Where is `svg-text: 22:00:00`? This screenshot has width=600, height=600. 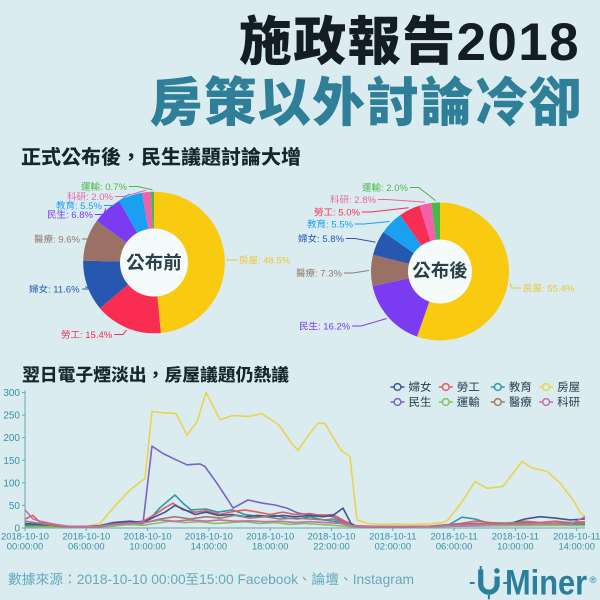
svg-text: 22:00:00 is located at coordinates (331, 546).